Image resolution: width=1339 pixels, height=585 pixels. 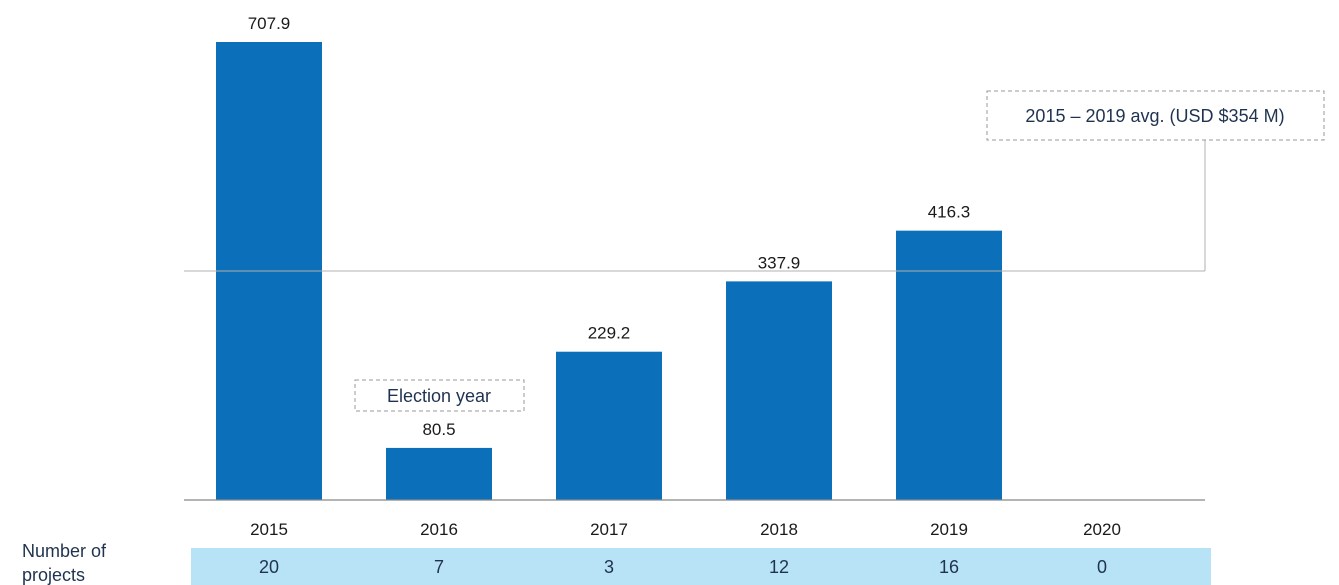 What do you see at coordinates (949, 567) in the screenshot?
I see `project-count-2019: 16` at bounding box center [949, 567].